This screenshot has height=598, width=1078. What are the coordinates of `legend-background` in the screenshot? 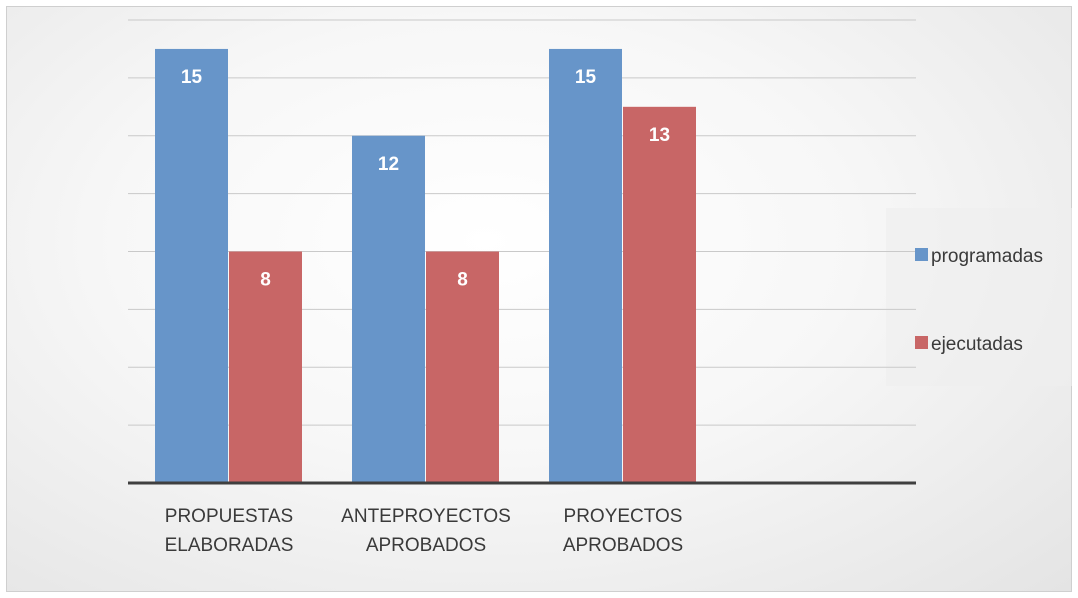 It's located at (979, 297).